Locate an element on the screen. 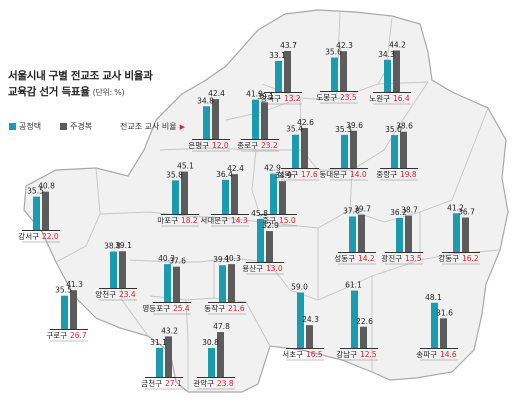 The image size is (520, 404). district-name: 송파구 is located at coordinates (426, 354).